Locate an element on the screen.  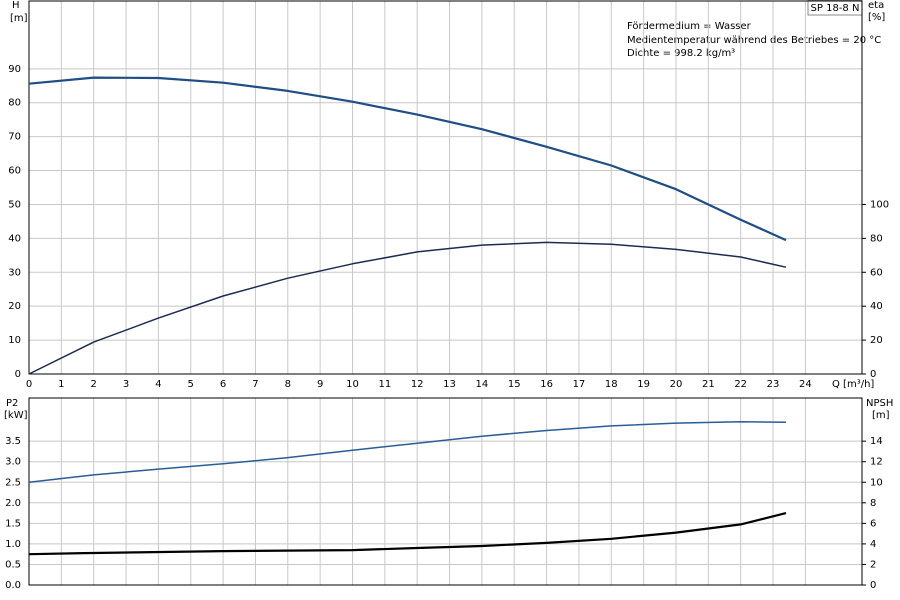
y2-tick-label: 2 is located at coordinates (873, 564).